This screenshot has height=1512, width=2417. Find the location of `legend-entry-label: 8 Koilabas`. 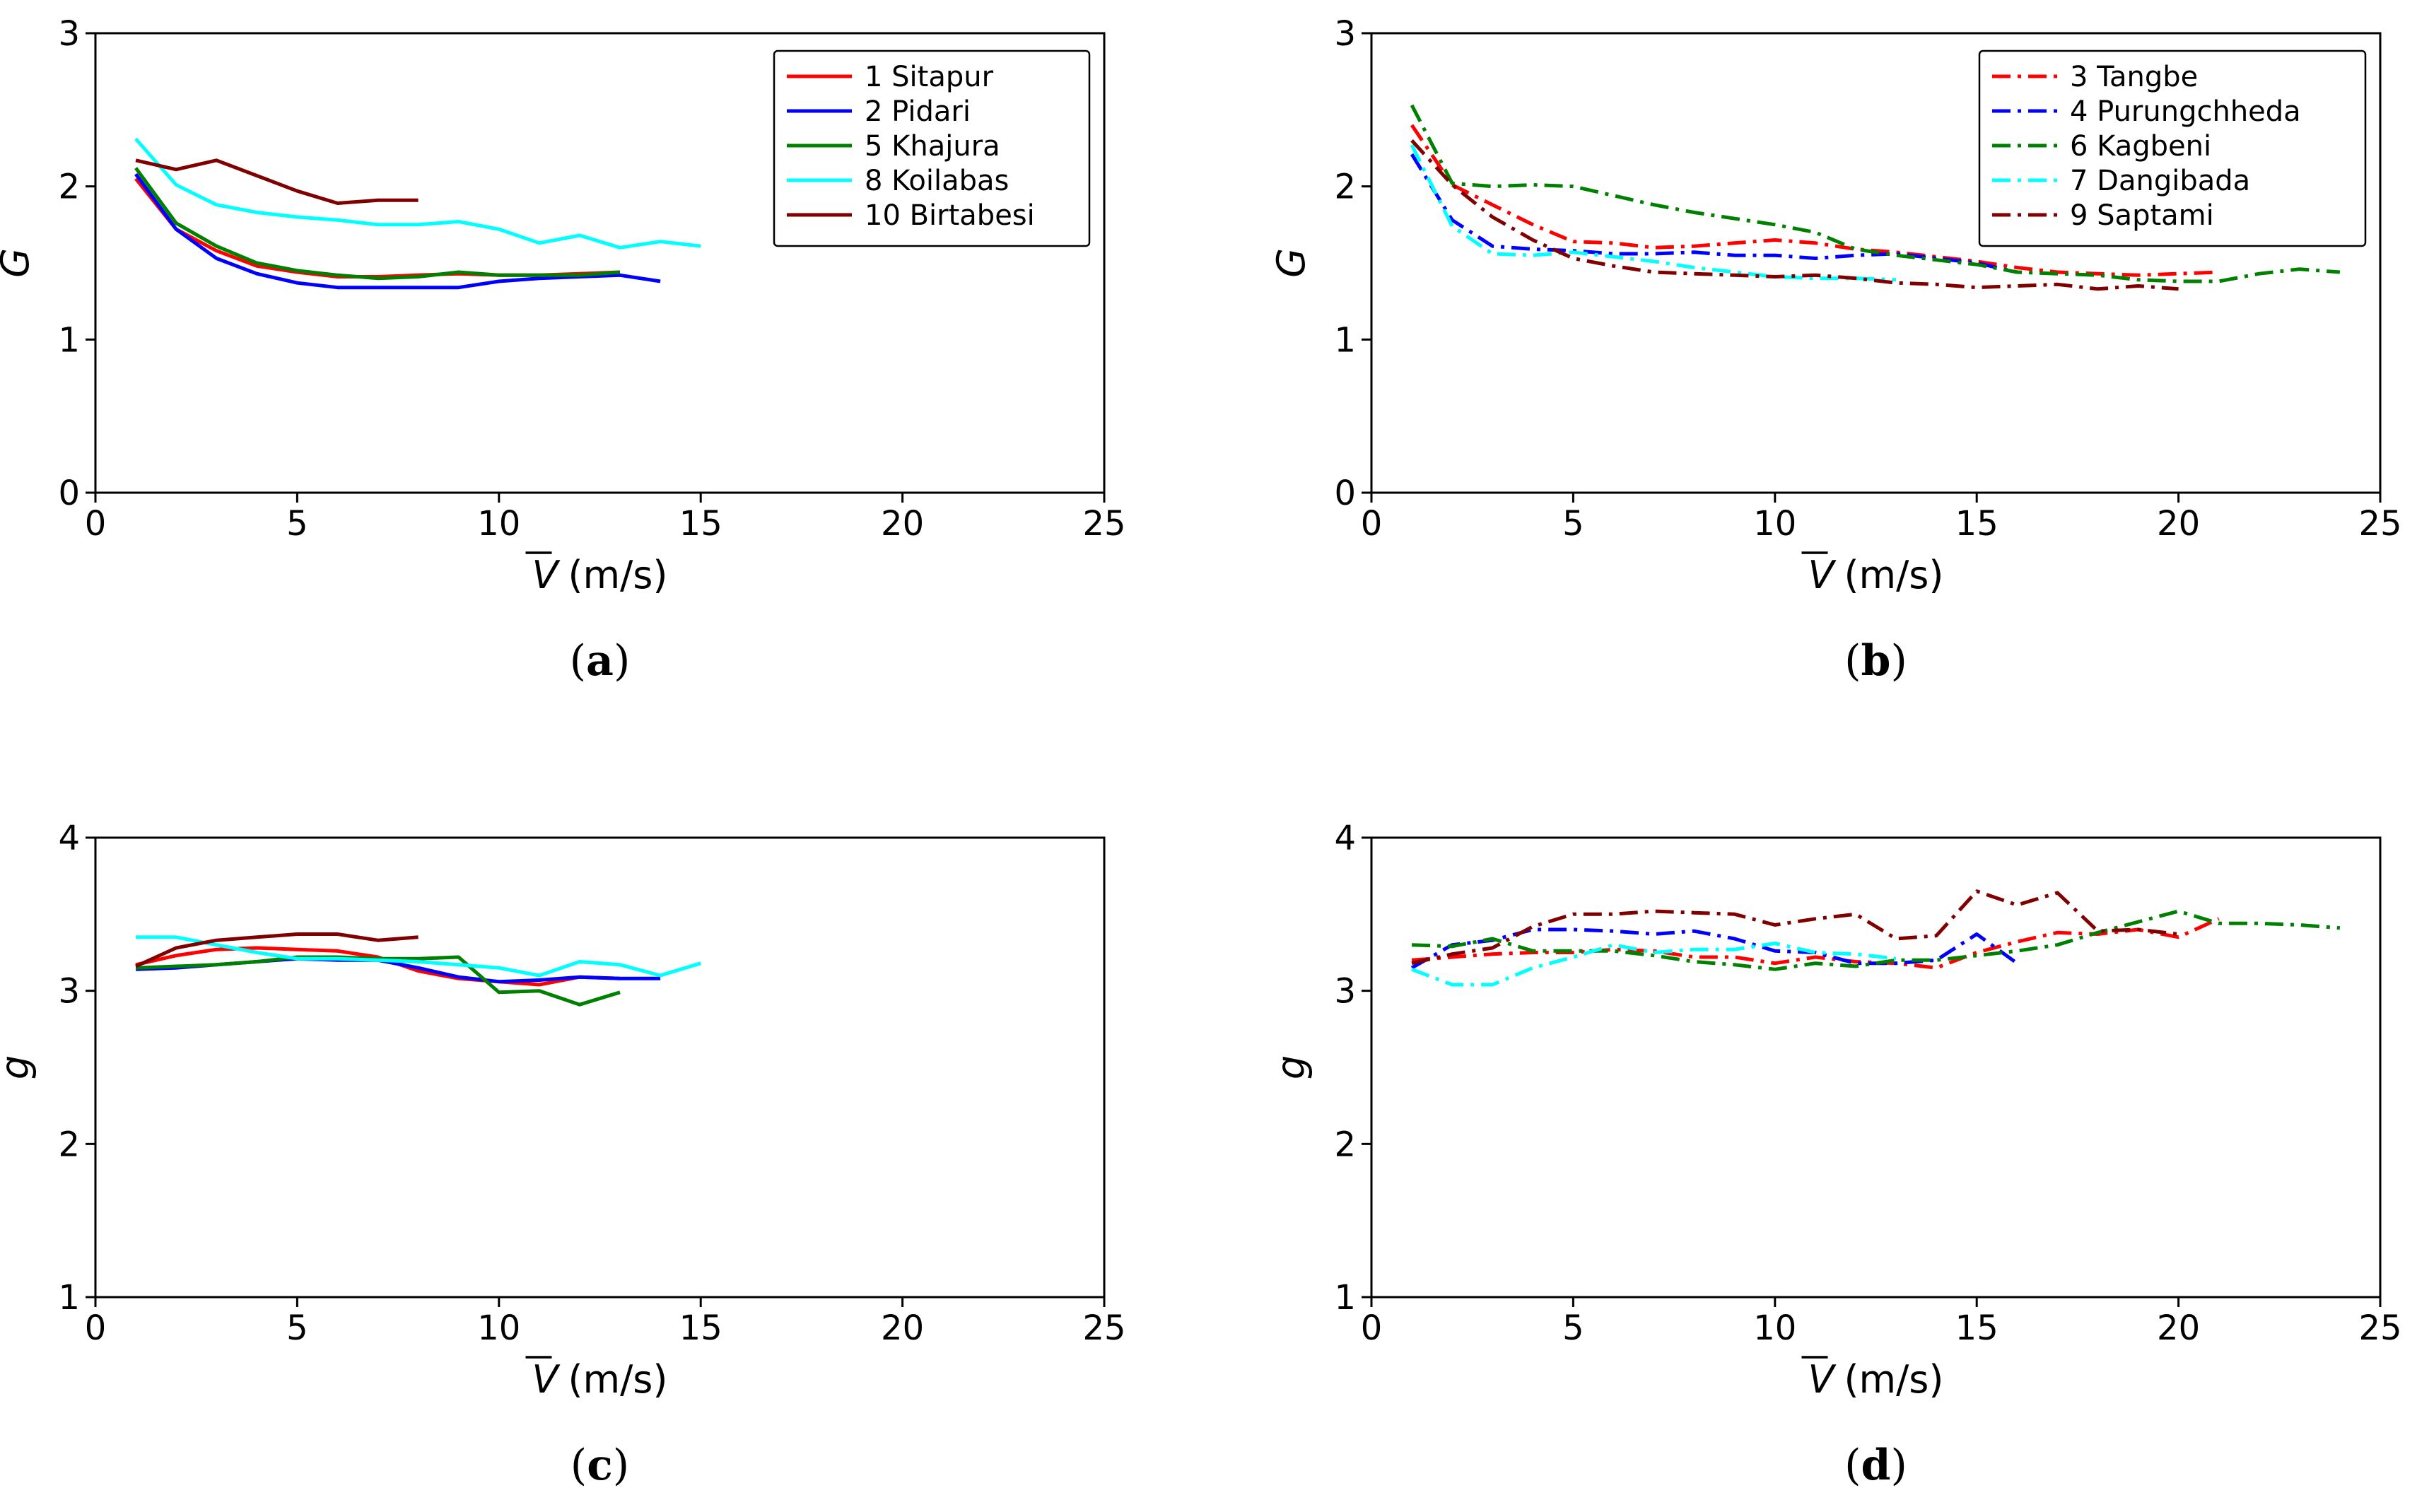

legend-entry-label: 8 Koilabas is located at coordinates (937, 181).